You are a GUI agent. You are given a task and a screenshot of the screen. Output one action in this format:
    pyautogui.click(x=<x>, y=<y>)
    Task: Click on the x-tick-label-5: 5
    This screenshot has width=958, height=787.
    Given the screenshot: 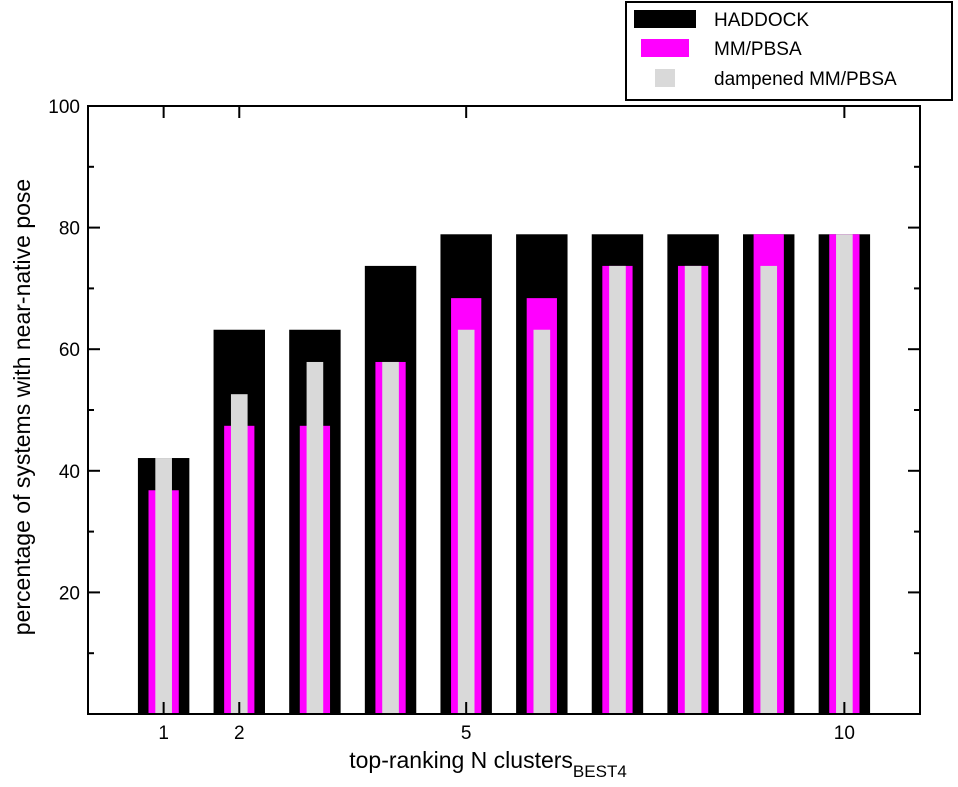 What is the action you would take?
    pyautogui.click(x=466, y=733)
    